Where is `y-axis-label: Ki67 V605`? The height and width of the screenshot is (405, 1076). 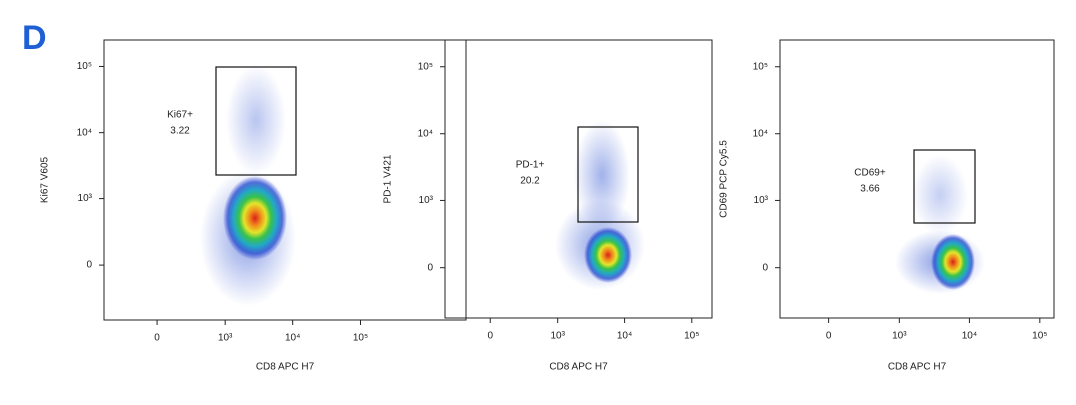
y-axis-label: Ki67 V605 is located at coordinates (45, 179).